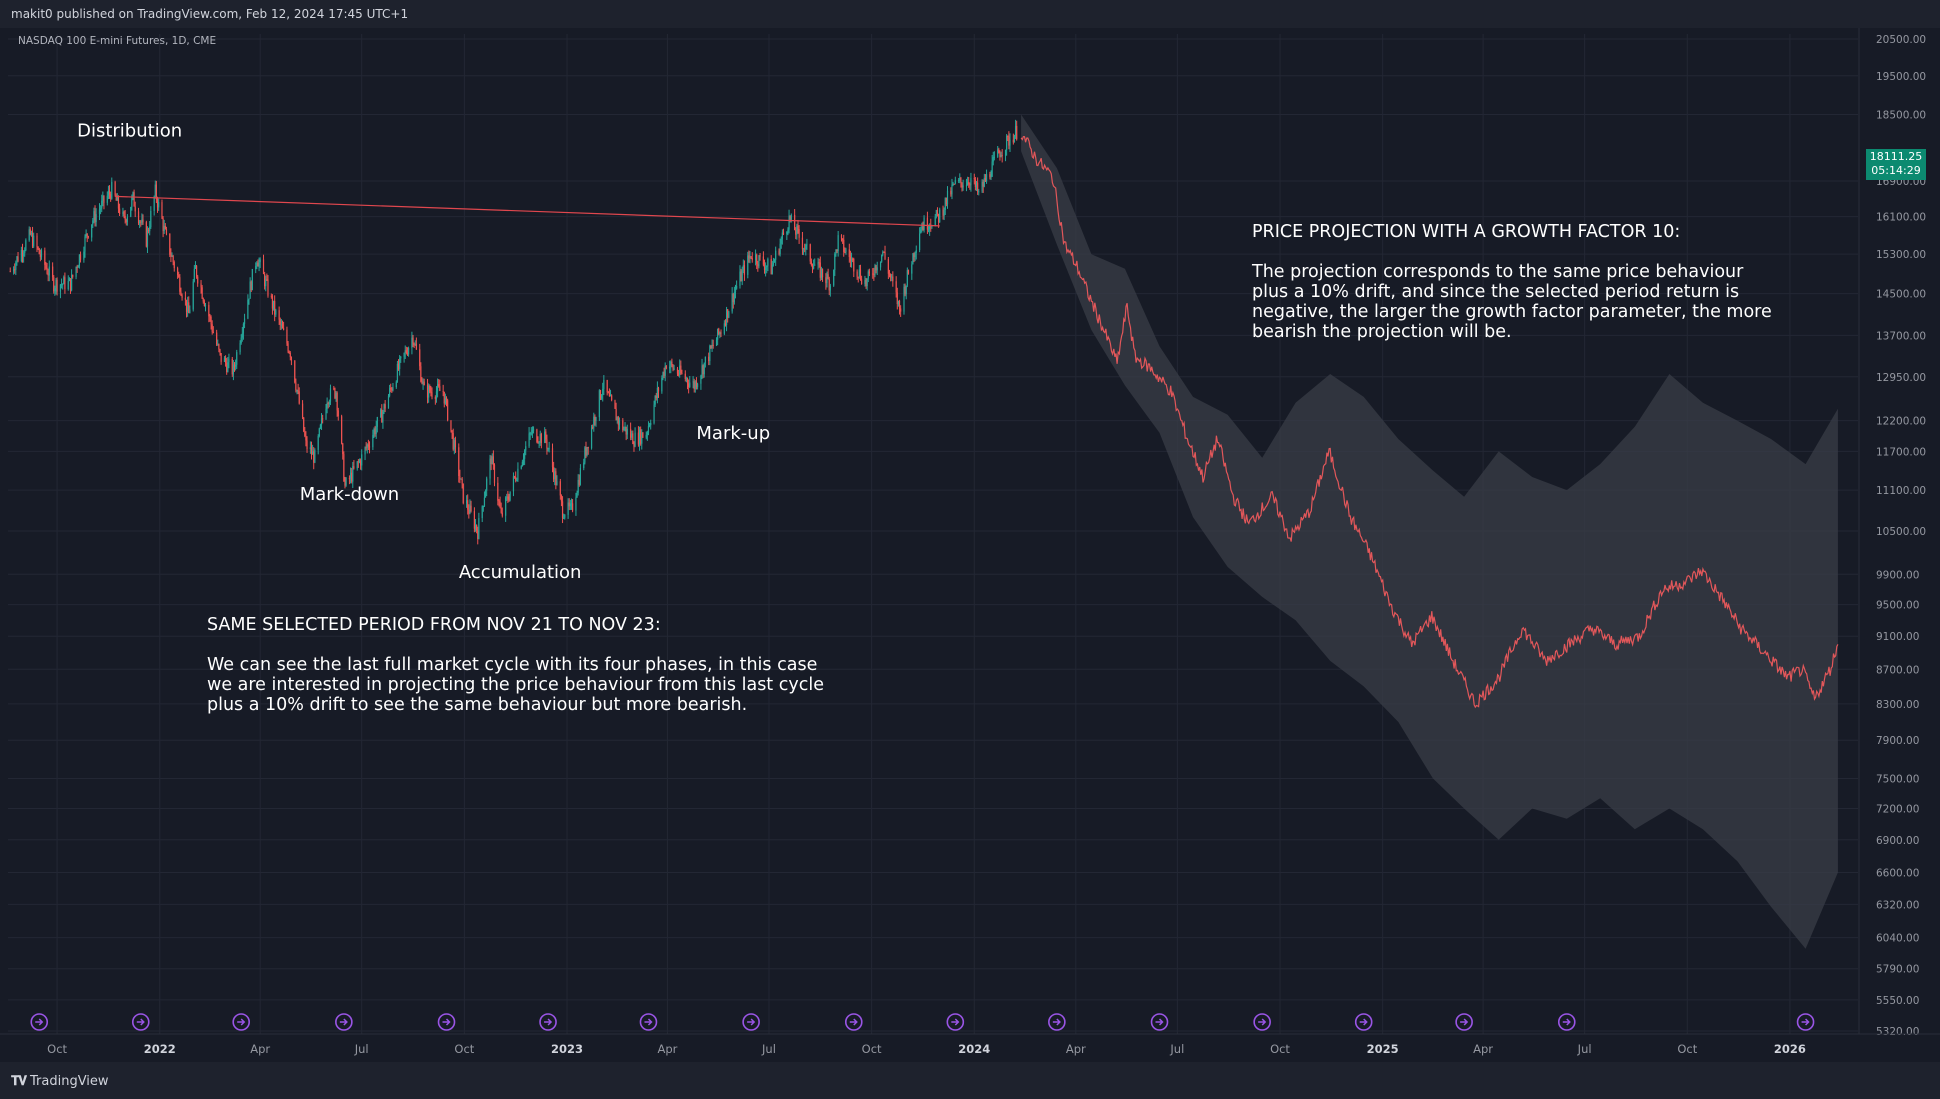 Image resolution: width=1940 pixels, height=1099 pixels. Describe the element at coordinates (60, 1081) in the screenshot. I see `brand: 𝐓𝐕 TradingView` at that location.